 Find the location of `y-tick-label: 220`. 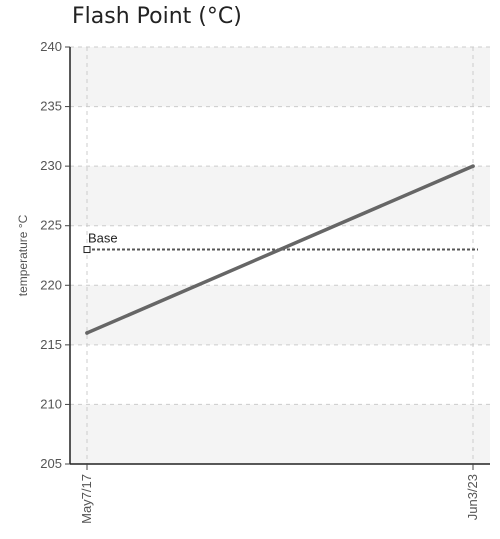

y-tick-label: 220 is located at coordinates (51, 284).